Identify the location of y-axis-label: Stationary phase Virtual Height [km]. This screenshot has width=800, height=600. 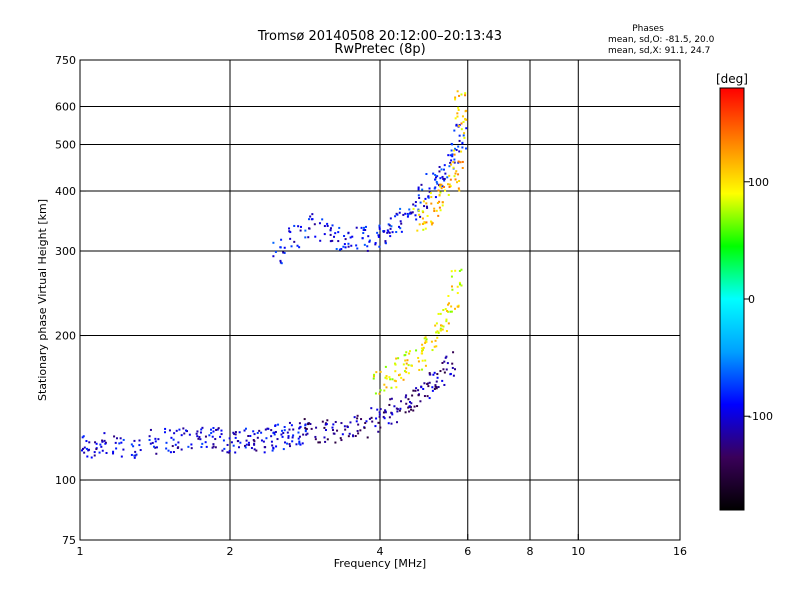
(42, 300).